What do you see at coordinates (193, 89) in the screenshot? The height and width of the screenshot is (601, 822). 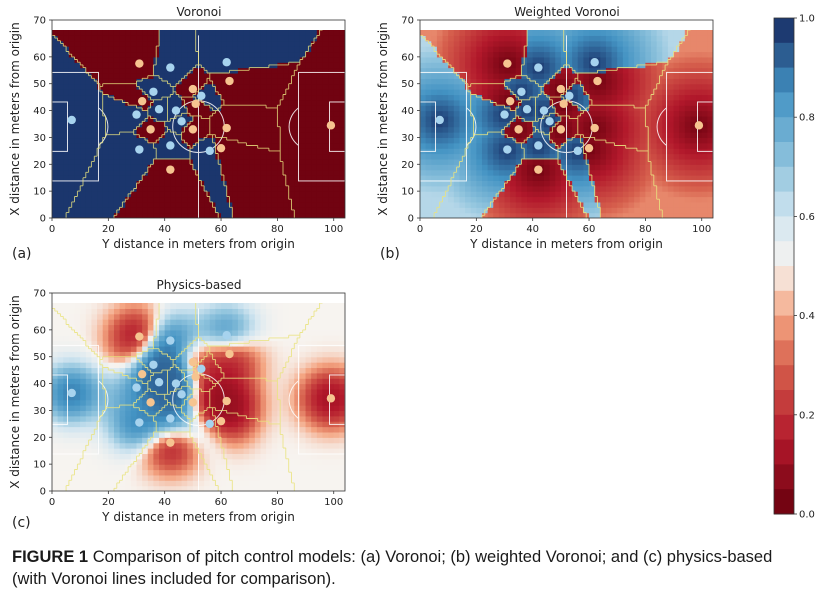 I see `player-orange-point` at bounding box center [193, 89].